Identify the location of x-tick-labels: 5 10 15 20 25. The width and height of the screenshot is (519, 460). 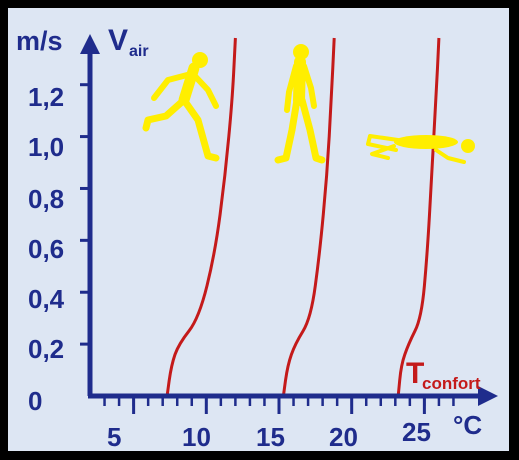
(269, 434).